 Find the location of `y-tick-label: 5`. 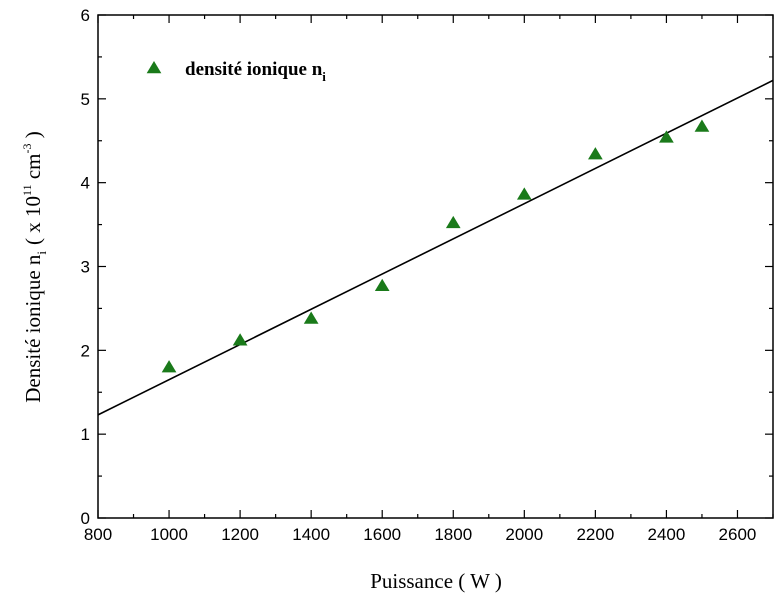

y-tick-label: 5 is located at coordinates (85, 99).